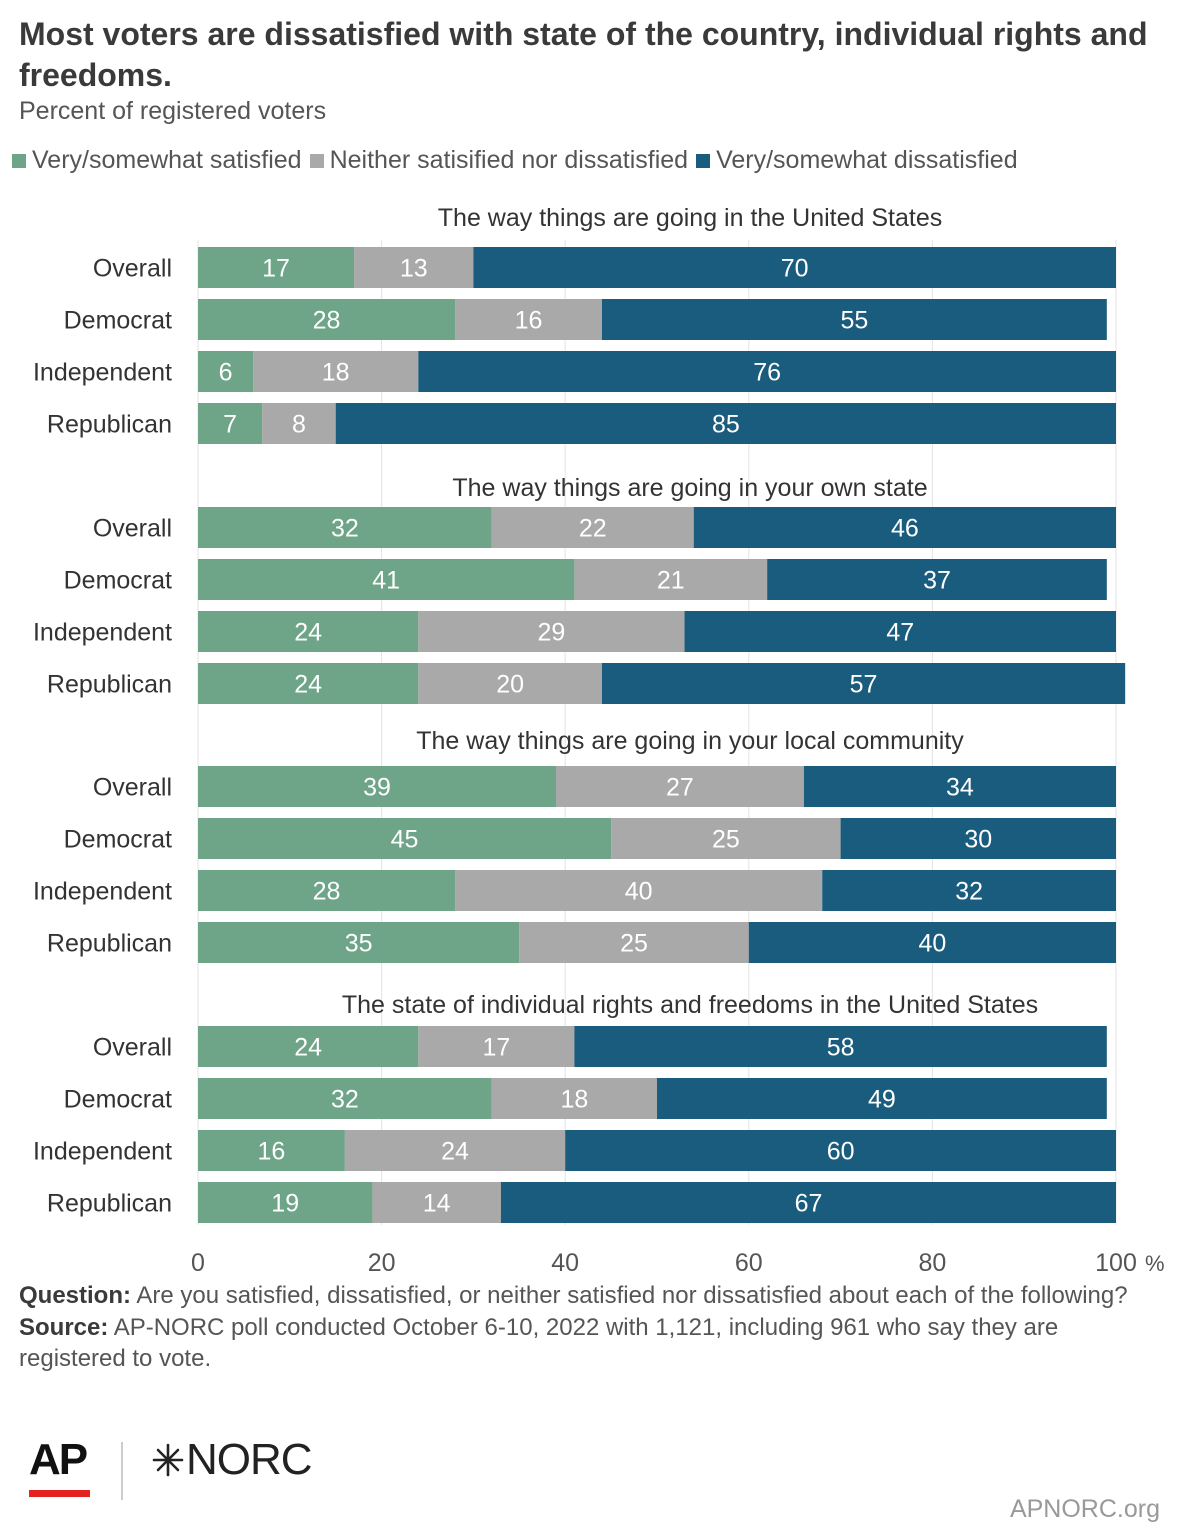  Describe the element at coordinates (978, 840) in the screenshot. I see `data-label-3-democrat-dissatisfied: 30` at that location.